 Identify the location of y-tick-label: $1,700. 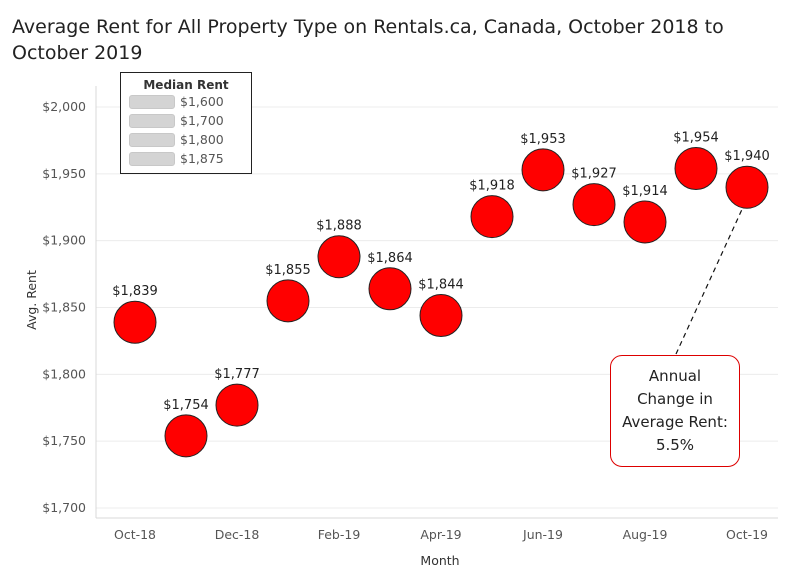
(64, 507).